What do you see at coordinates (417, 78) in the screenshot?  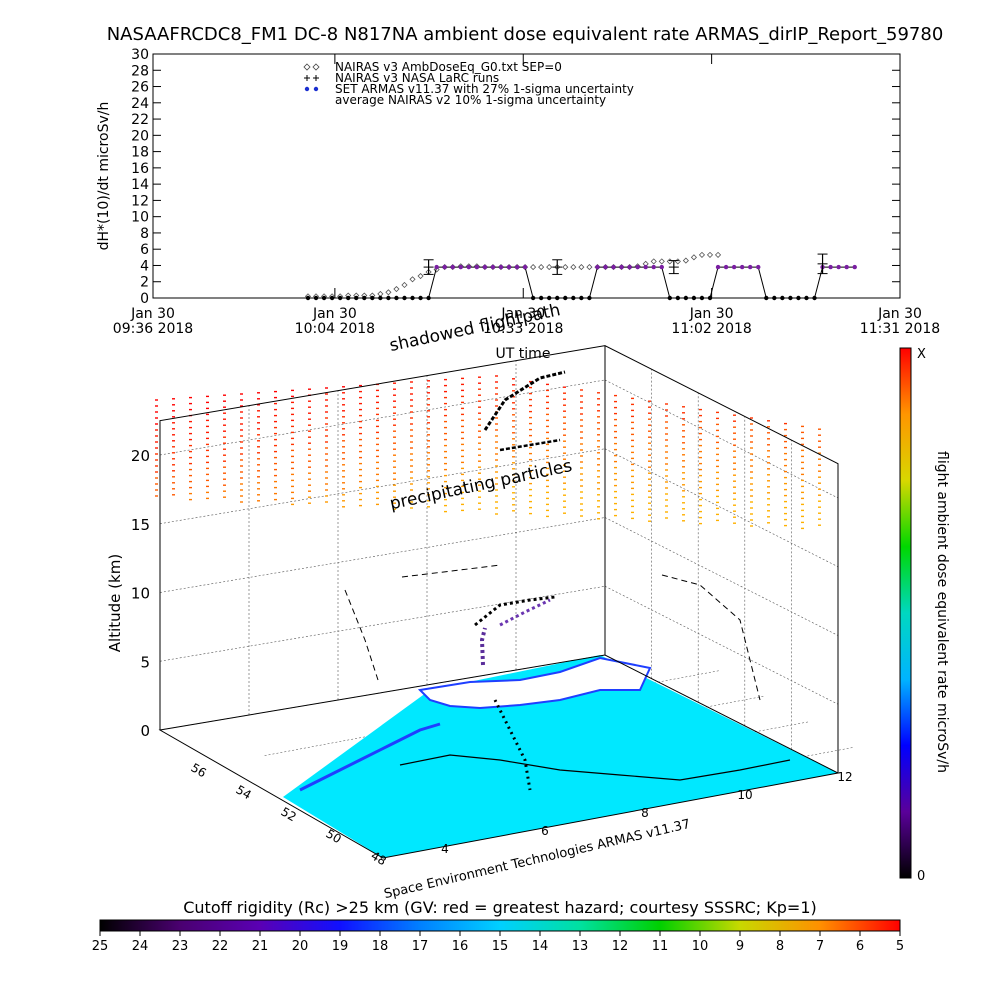 I see `legend-label: NAIRAS v3 NASA LaRC runs` at bounding box center [417, 78].